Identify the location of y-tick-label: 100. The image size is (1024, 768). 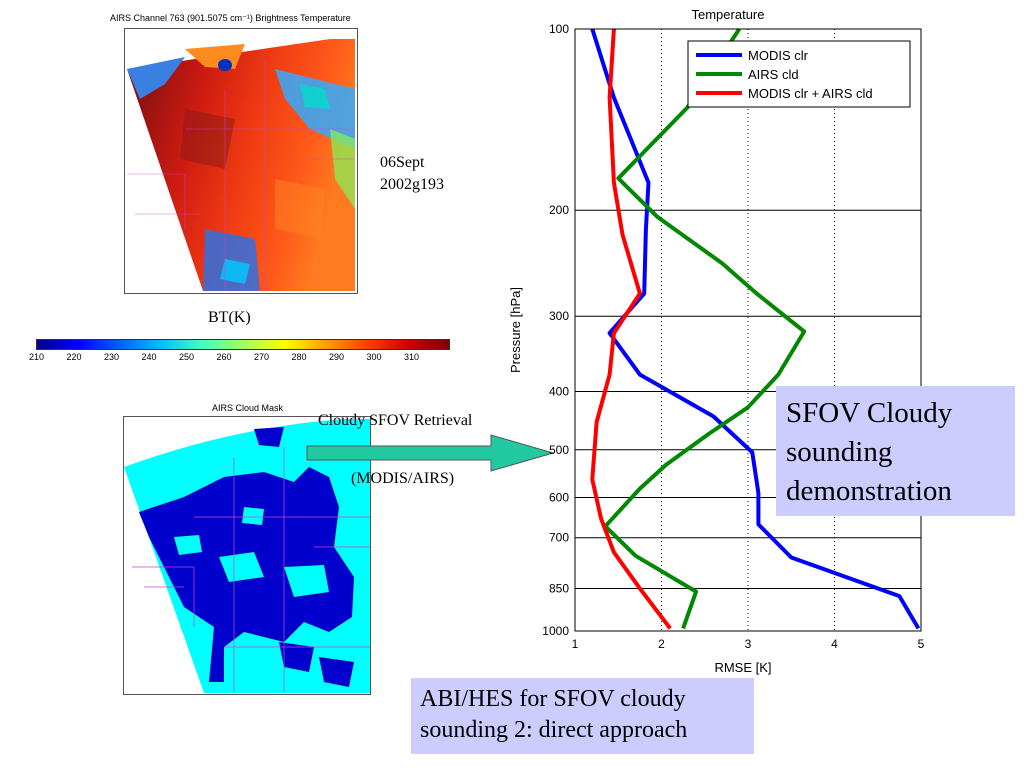
(559, 29).